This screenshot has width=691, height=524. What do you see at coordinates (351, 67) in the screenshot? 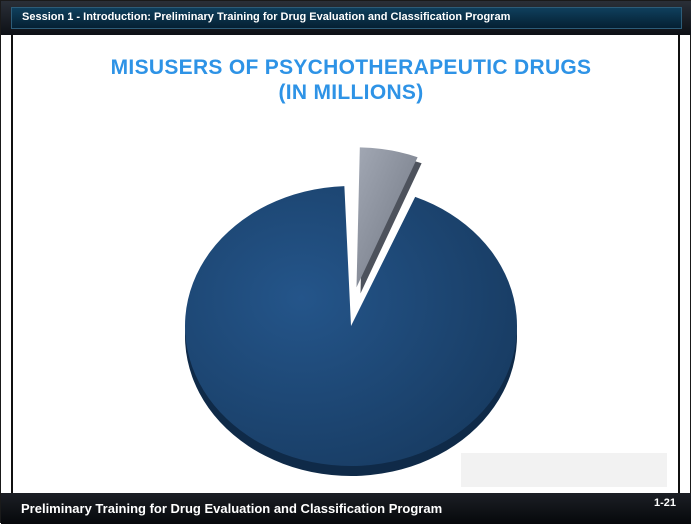
I see `chart-title-line-1: MISUSERS OF PSYCHOTHERAPEUTIC DRUGS` at bounding box center [351, 67].